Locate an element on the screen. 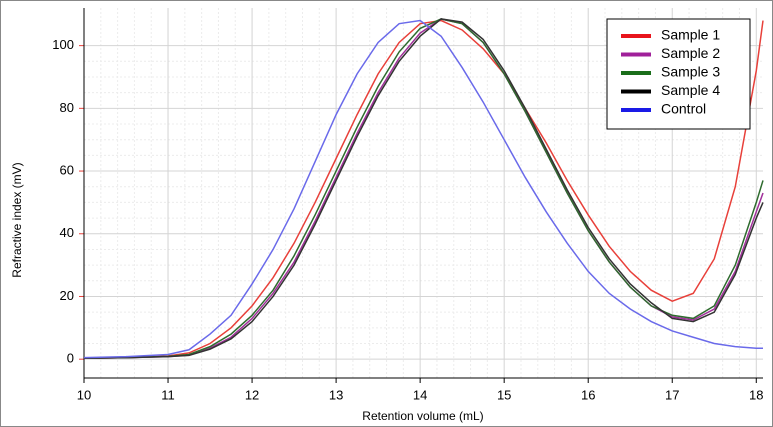  x-tick-label: 16 is located at coordinates (588, 394).